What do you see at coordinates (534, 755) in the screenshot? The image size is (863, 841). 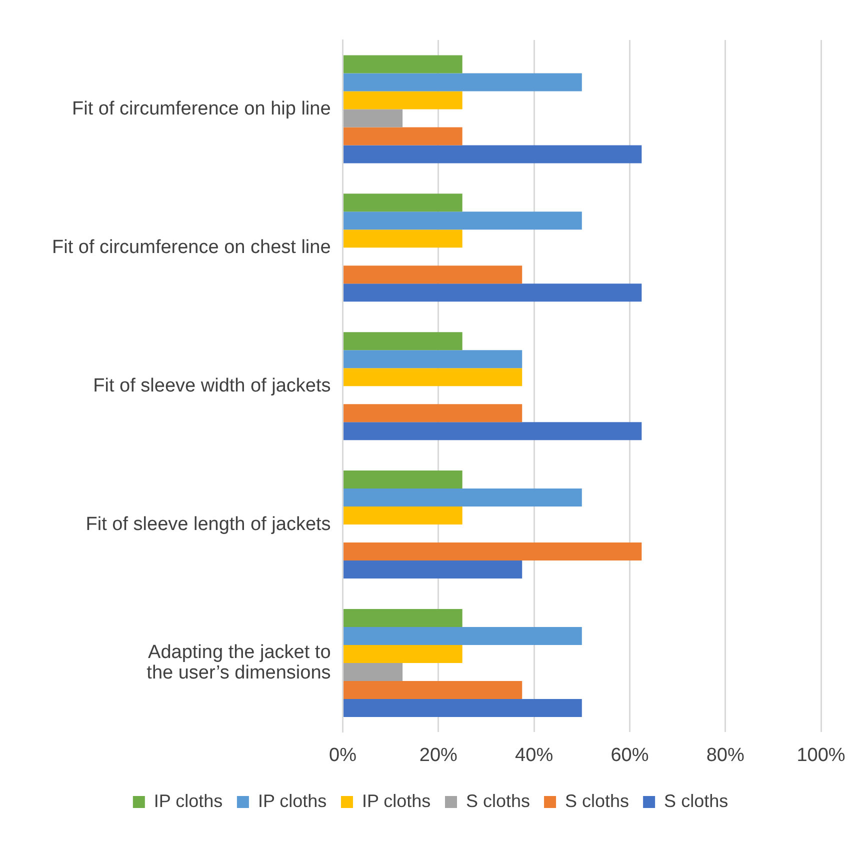 I see `x-tick-label: 40%` at bounding box center [534, 755].